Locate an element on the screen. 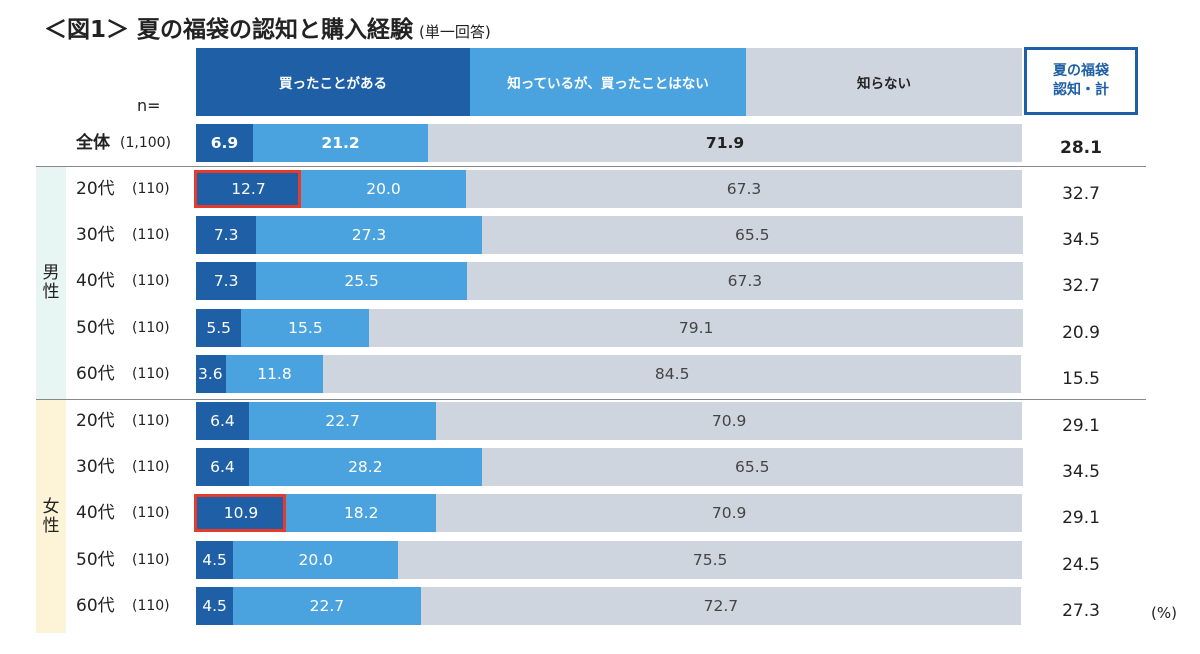  bar-segment-know-not-bought: 25.5 is located at coordinates (361, 281).